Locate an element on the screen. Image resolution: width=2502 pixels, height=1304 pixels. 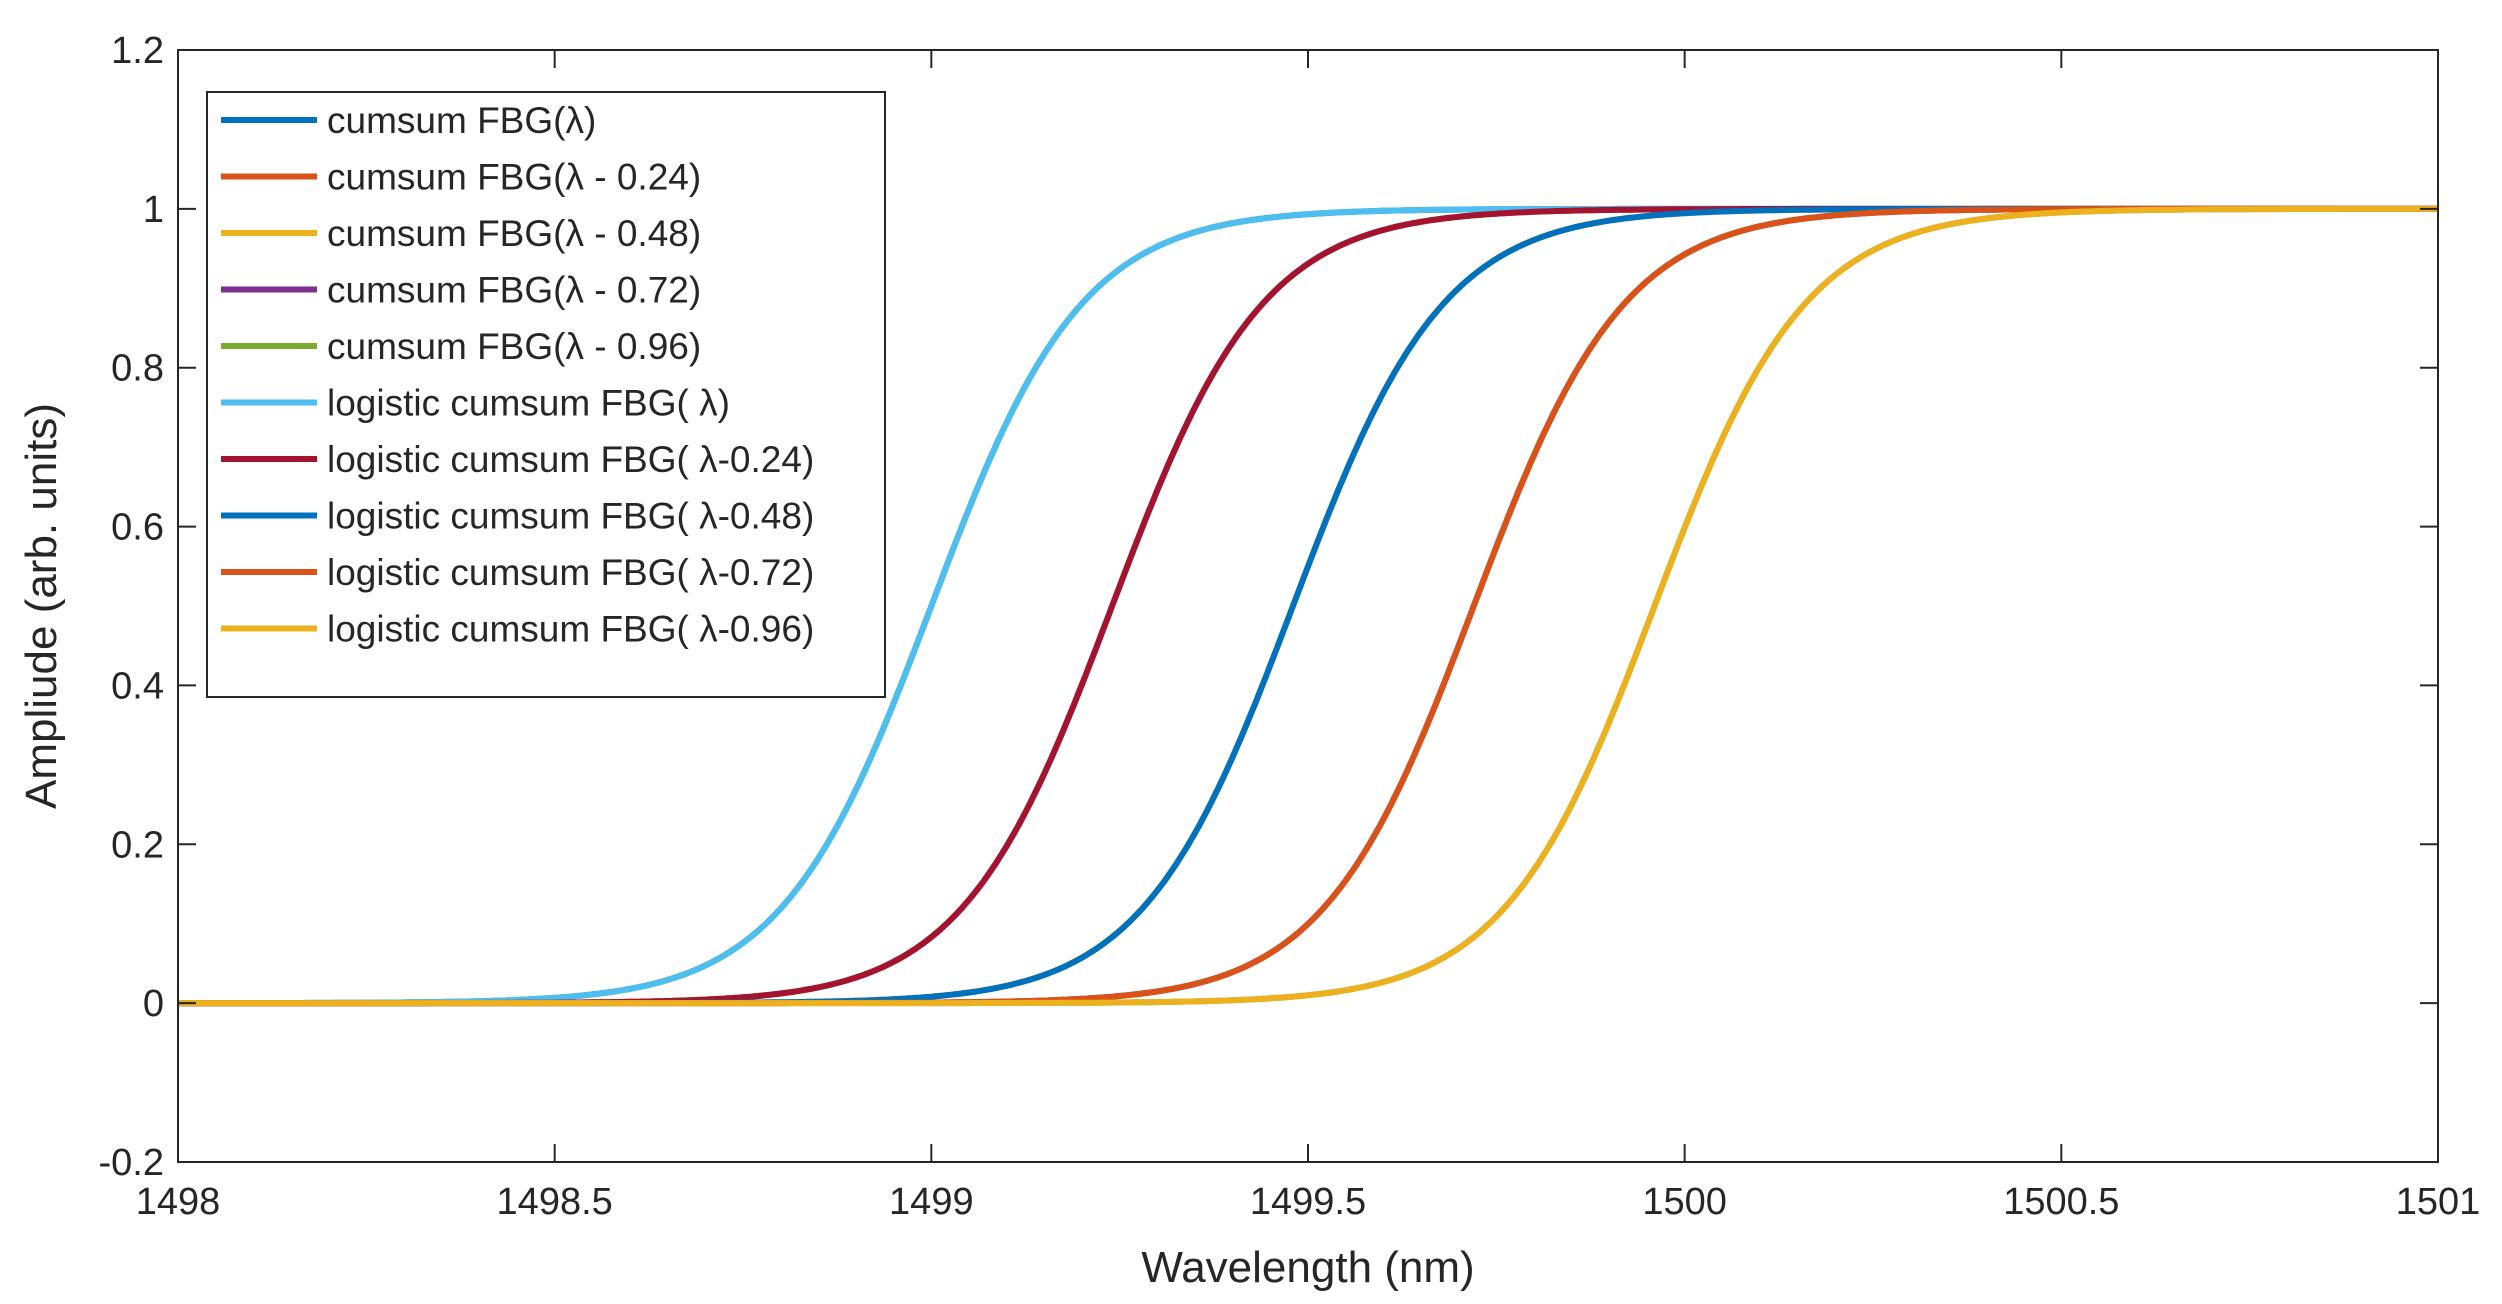
y-tick-label: 1 is located at coordinates (153, 210).